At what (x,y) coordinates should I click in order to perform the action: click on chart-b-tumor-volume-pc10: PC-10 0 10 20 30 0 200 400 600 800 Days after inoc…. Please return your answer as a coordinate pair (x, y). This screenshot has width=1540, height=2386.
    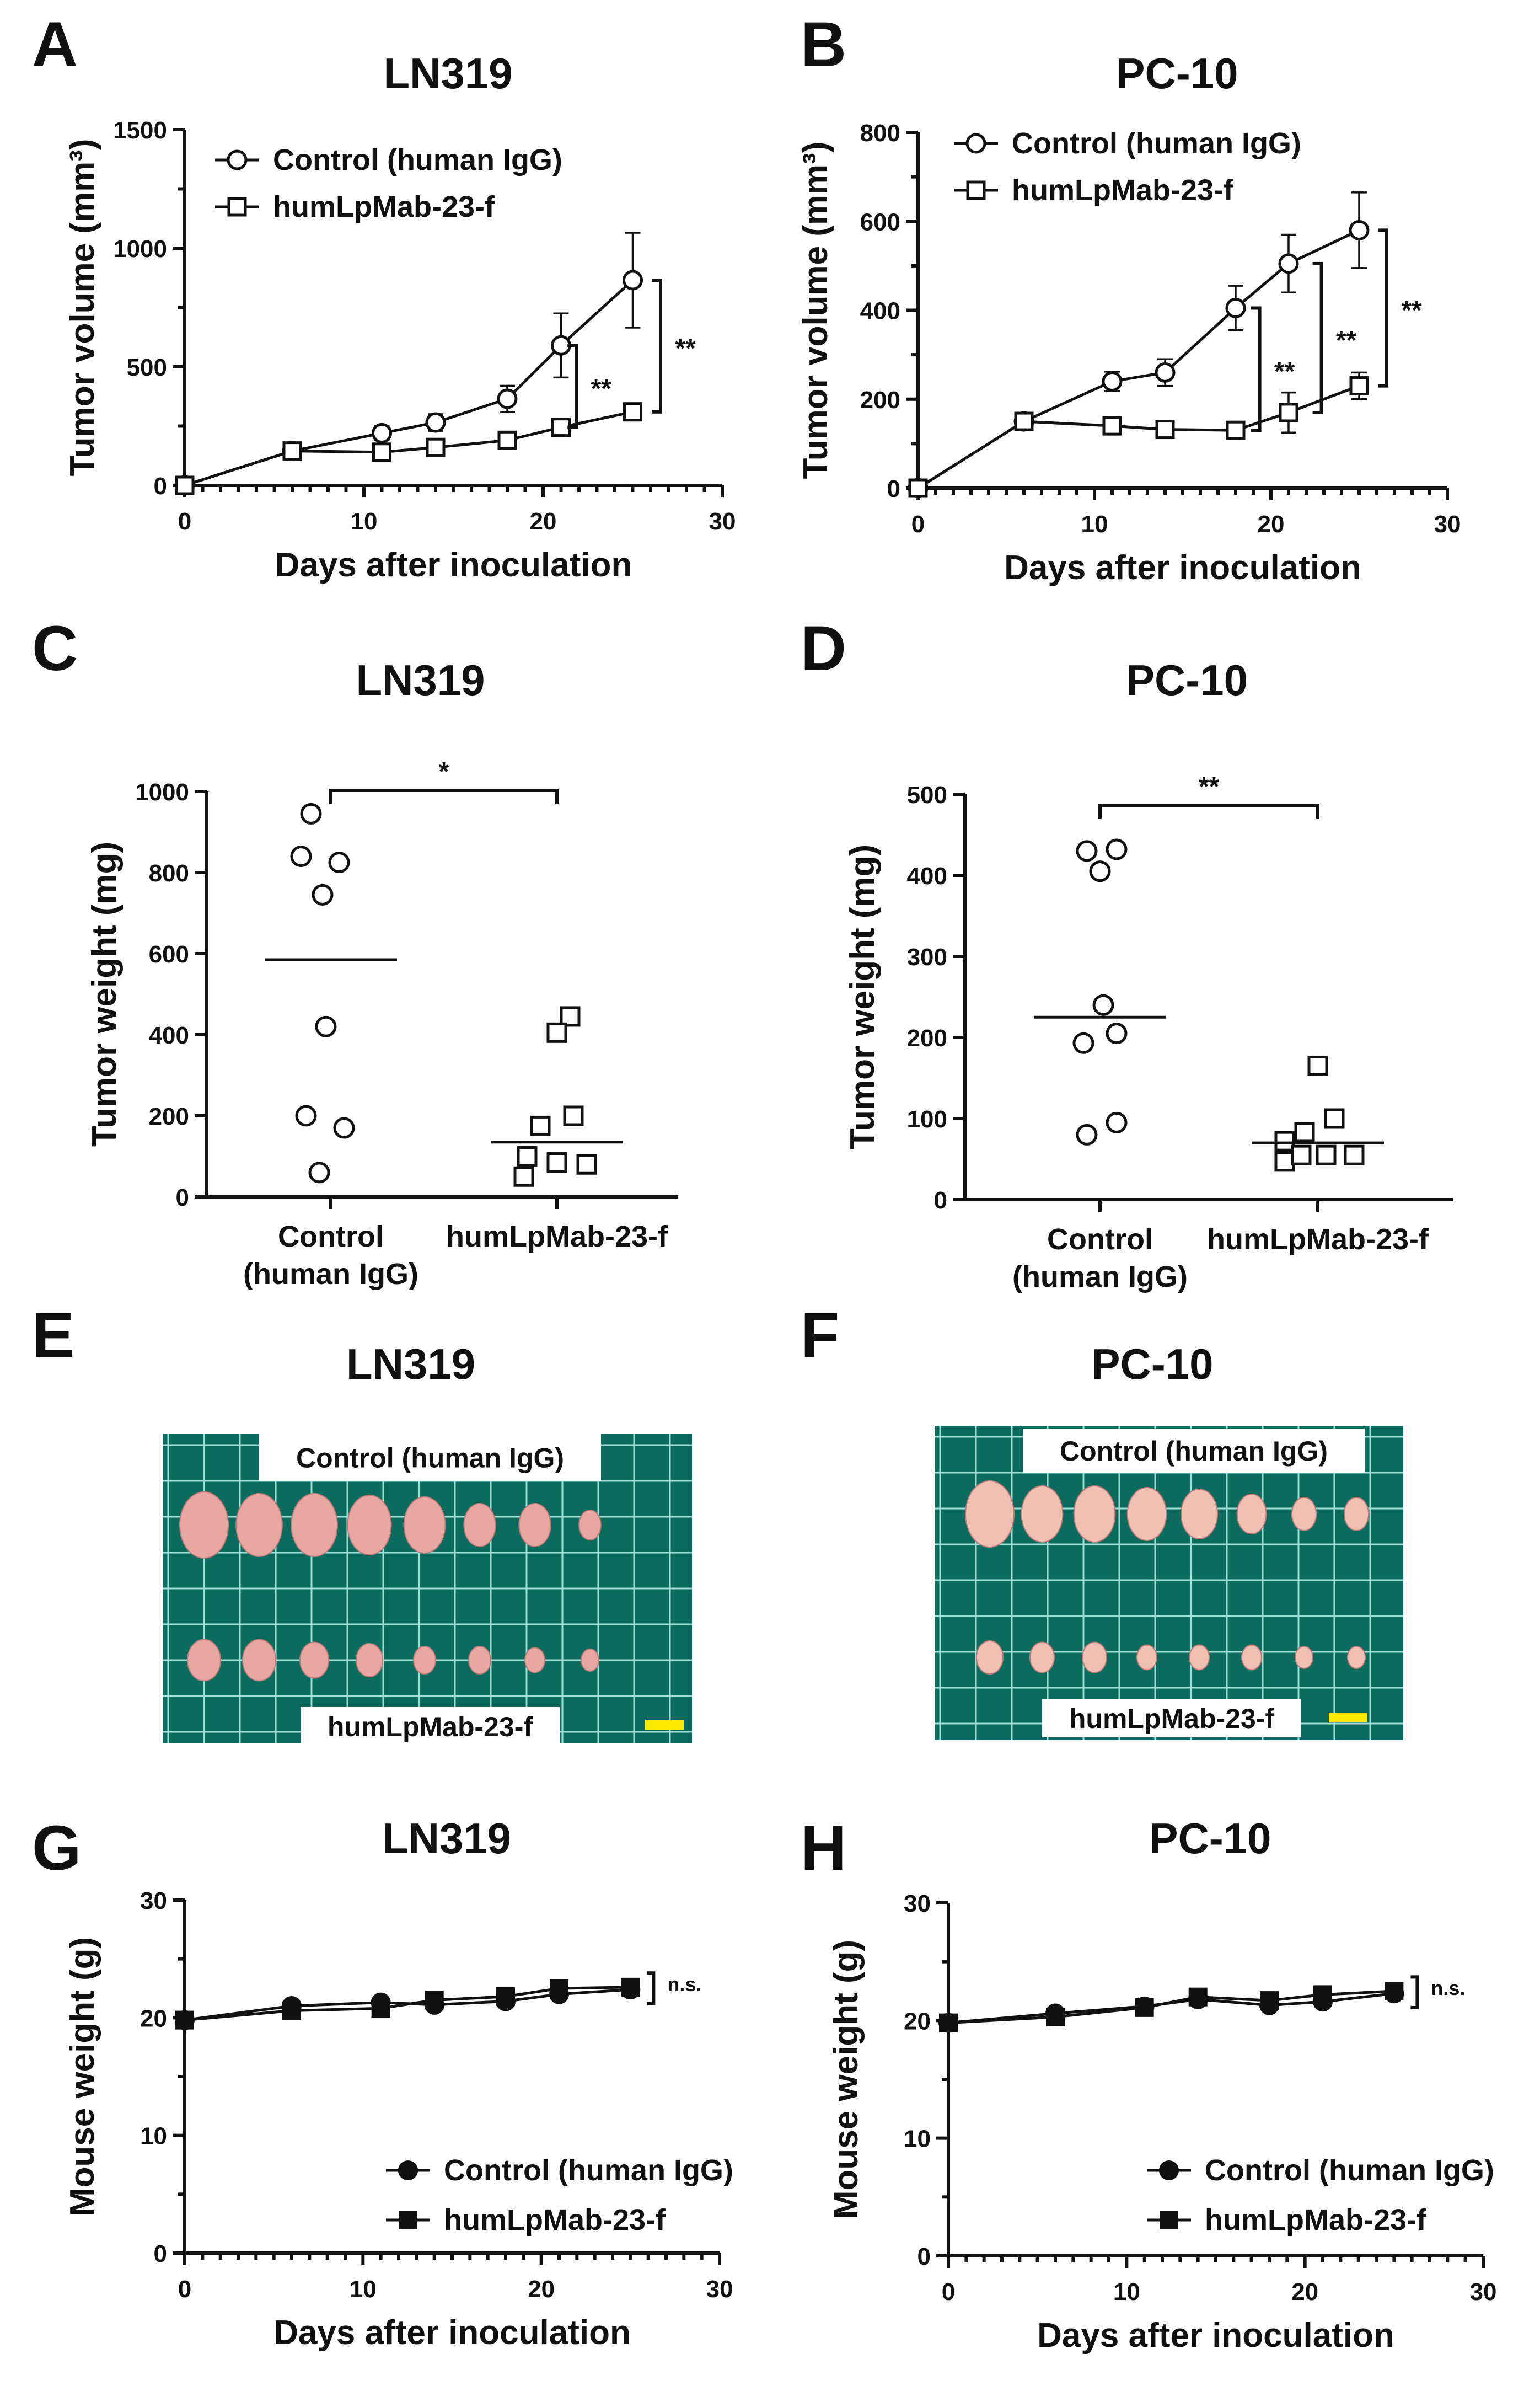
    Looking at the image, I should click on (1129, 318).